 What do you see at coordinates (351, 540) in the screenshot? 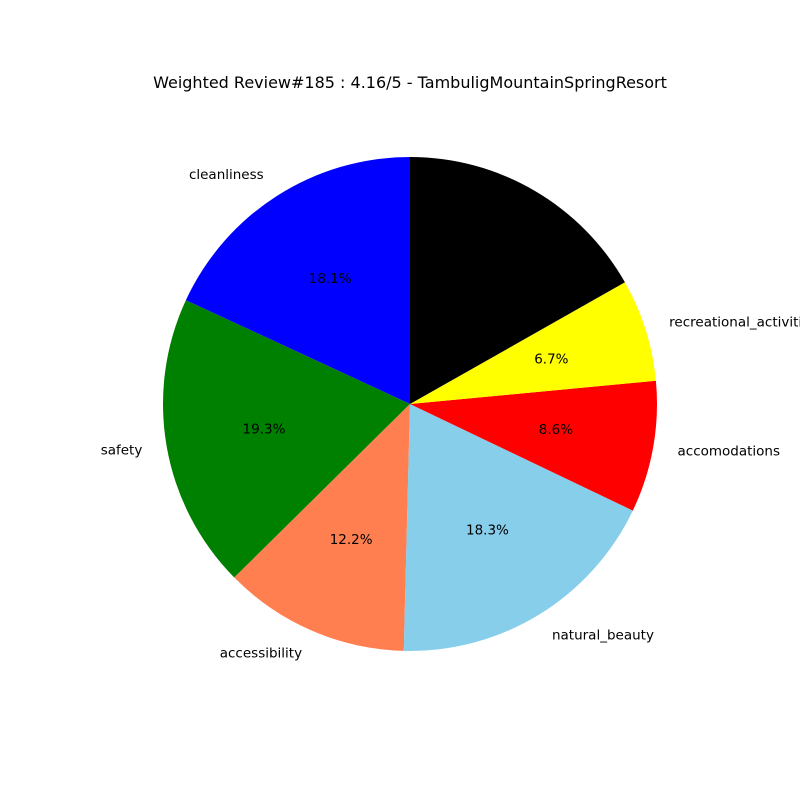
I see `slice-percent-accessibility: 12.2%` at bounding box center [351, 540].